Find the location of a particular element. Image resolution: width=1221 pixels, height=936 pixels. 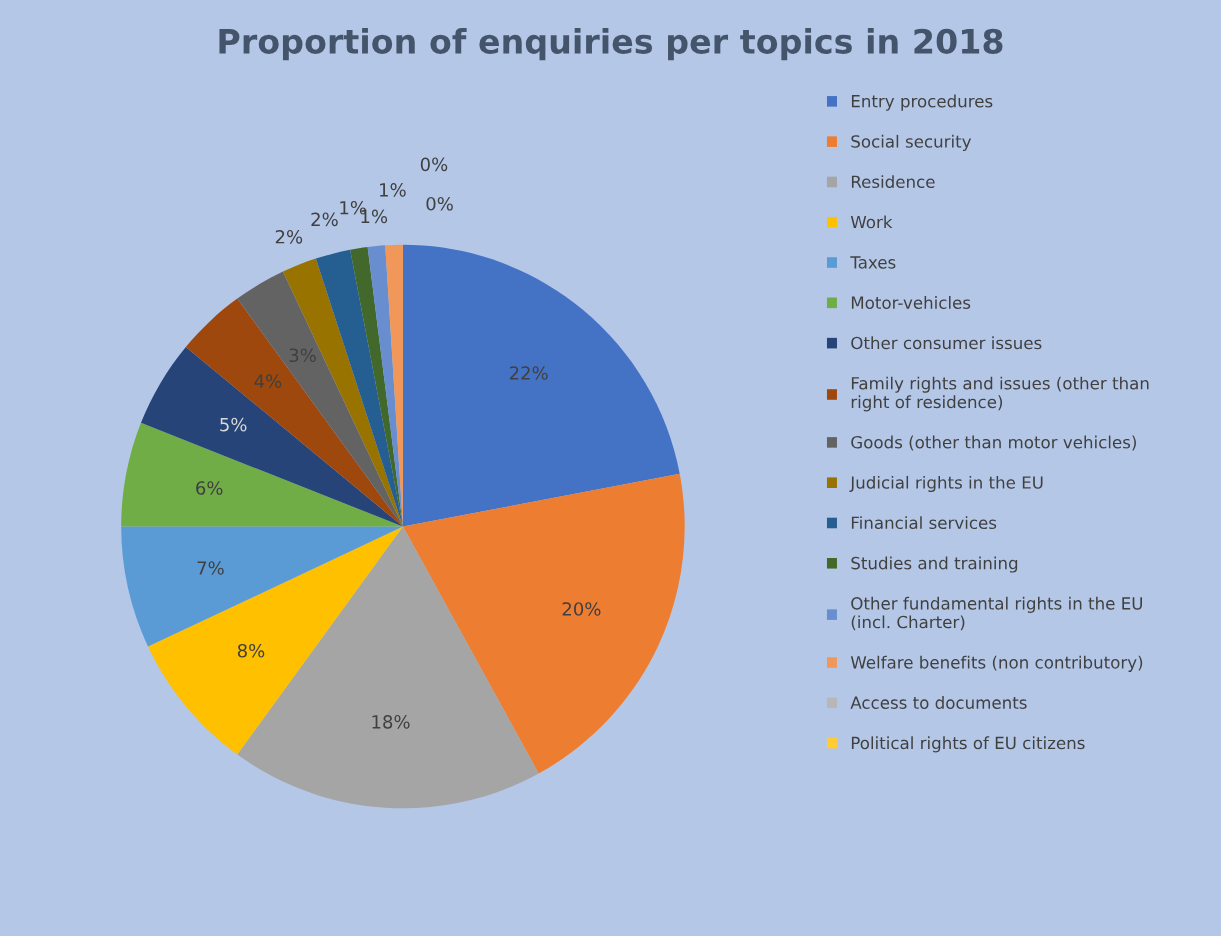

legend-label: Goods (other than motor vehicles) is located at coordinates (993, 443).